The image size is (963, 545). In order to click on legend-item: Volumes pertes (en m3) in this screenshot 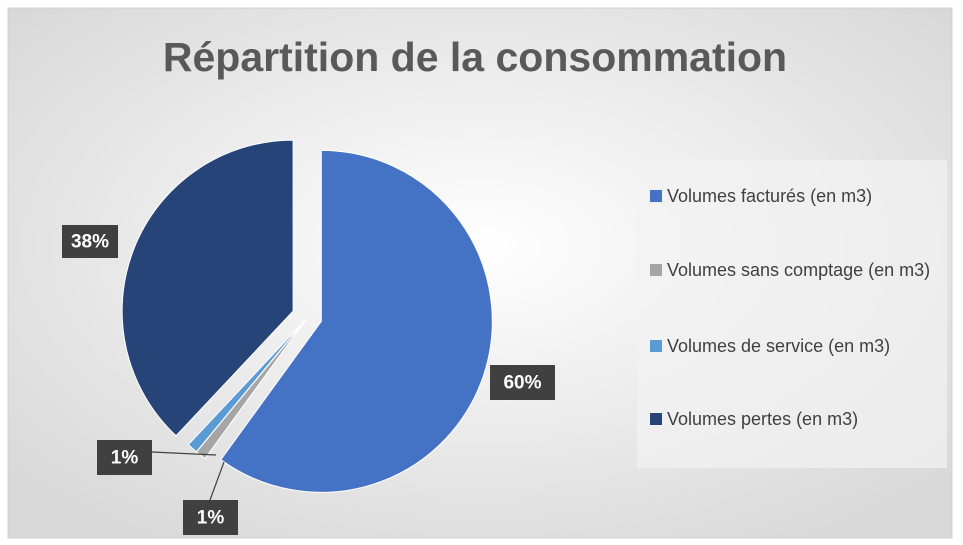, I will do `click(797, 419)`.